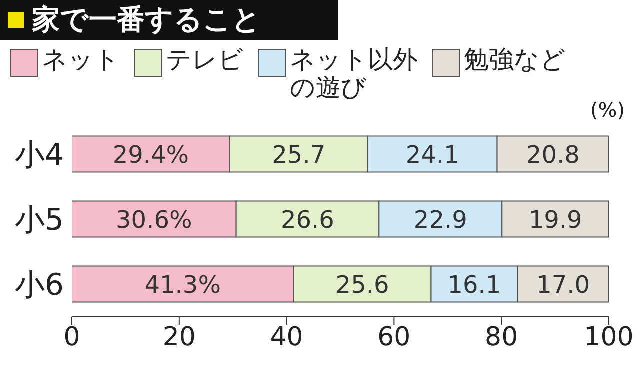 The image size is (639, 367). Describe the element at coordinates (354, 73) in the screenshot. I see `legend-label: ネット以外の遊び` at that location.